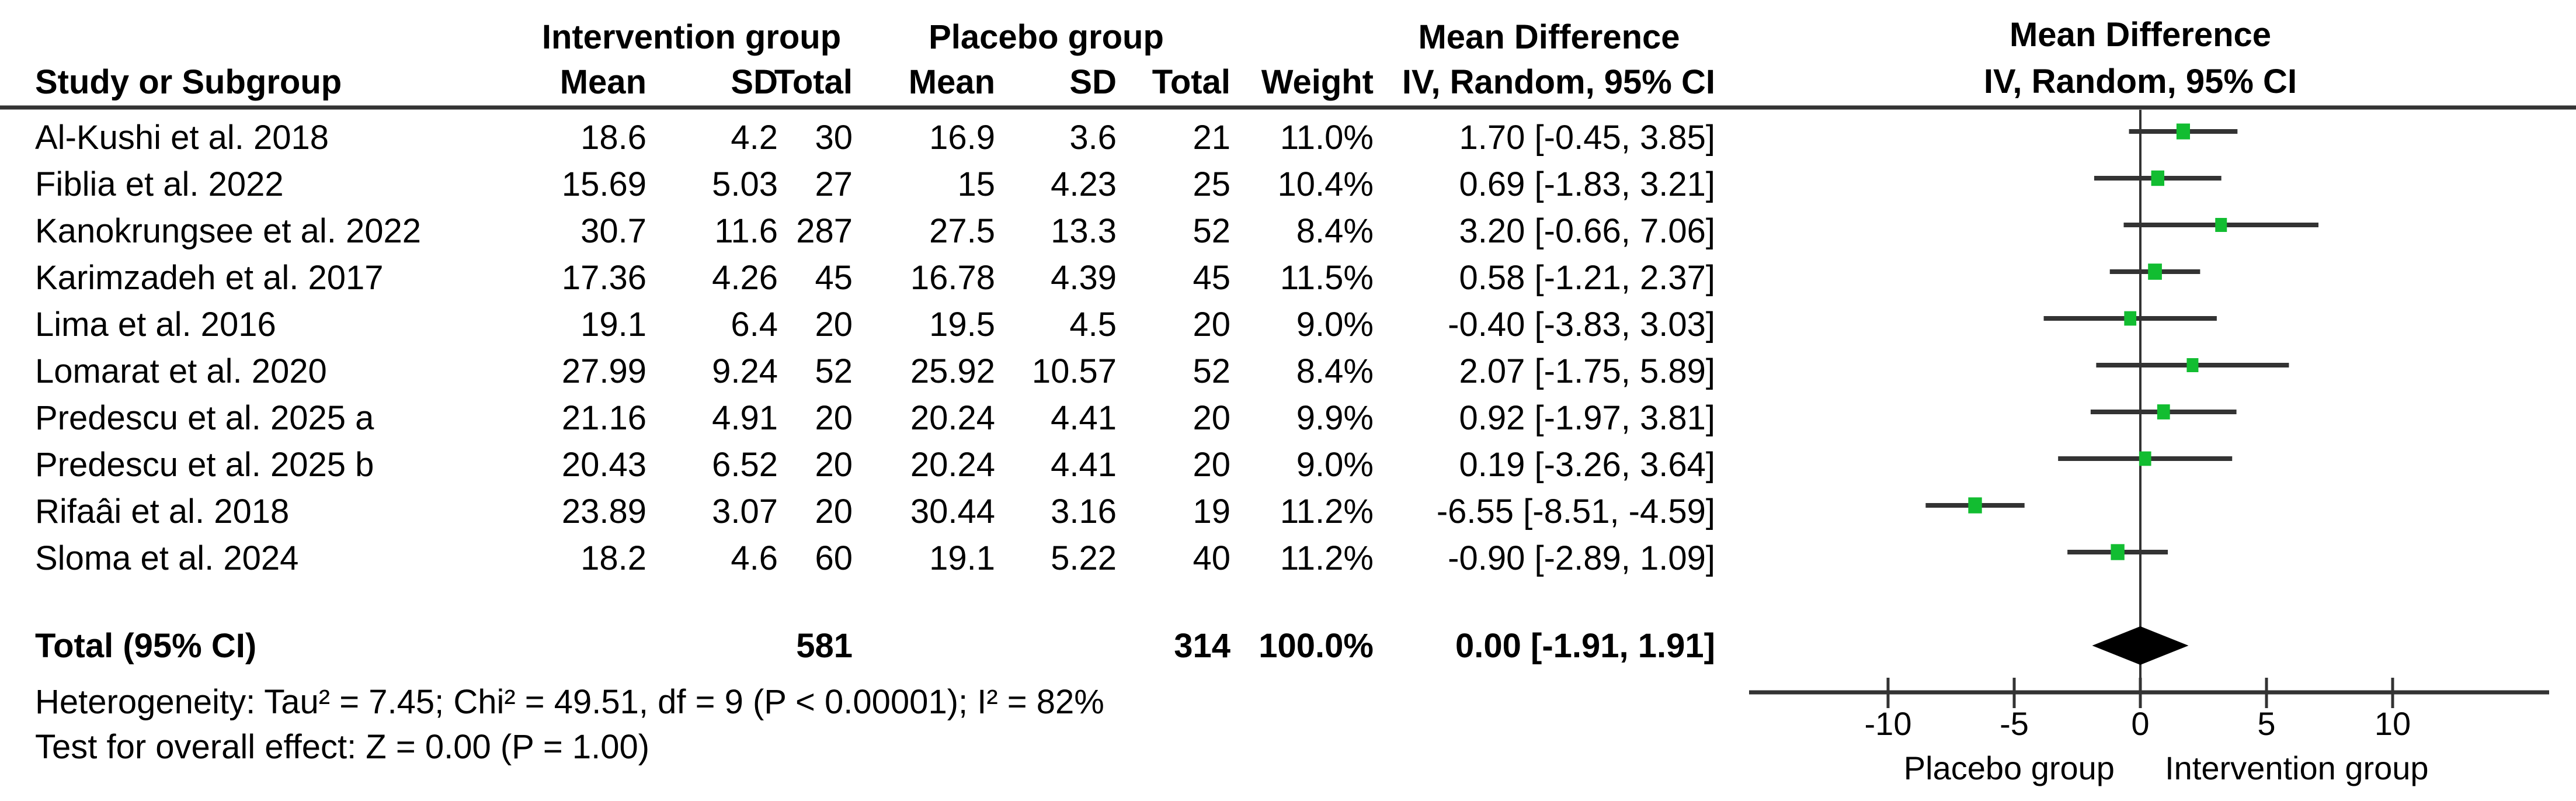  What do you see at coordinates (755, 137) in the screenshot?
I see `intervention-sd: 4.2` at bounding box center [755, 137].